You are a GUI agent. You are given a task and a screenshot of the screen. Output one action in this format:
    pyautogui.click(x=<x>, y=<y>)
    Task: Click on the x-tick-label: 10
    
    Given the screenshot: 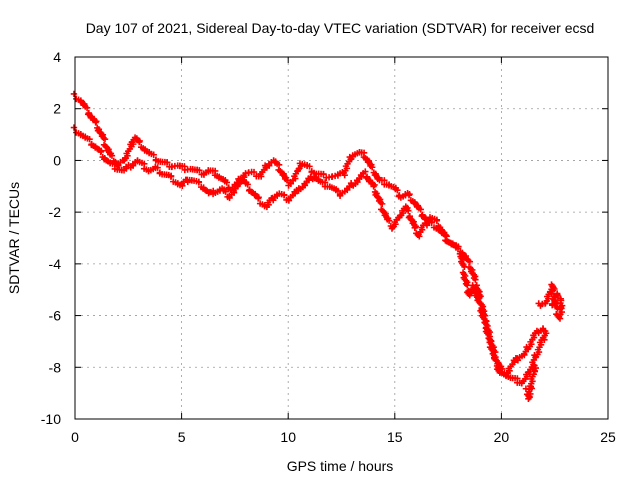 What is the action you would take?
    pyautogui.click(x=288, y=437)
    